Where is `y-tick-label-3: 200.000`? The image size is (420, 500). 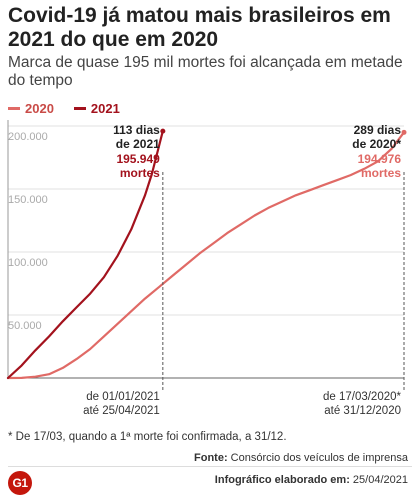 y-tick-label-3: 200.000 is located at coordinates (28, 137).